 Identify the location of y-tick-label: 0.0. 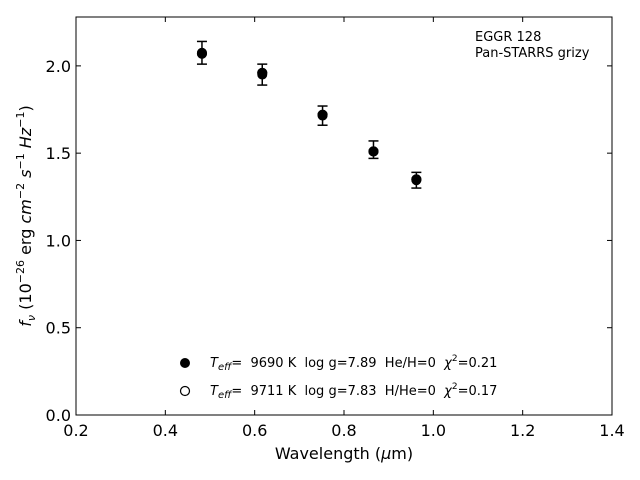
(58, 415).